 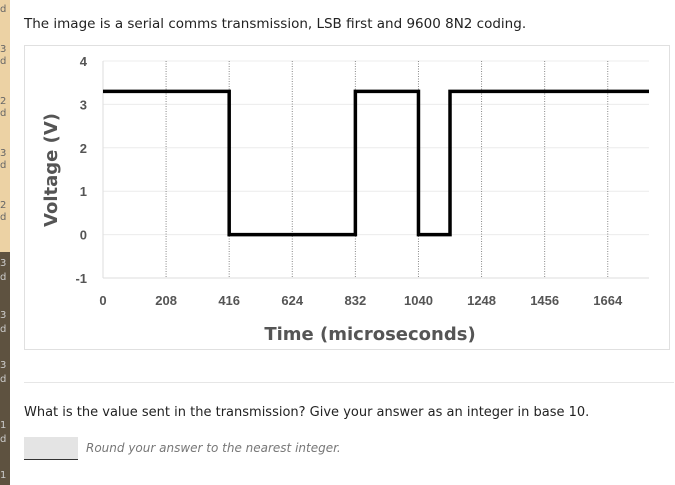 What do you see at coordinates (5, 242) in the screenshot?
I see `sidebar-strip` at bounding box center [5, 242].